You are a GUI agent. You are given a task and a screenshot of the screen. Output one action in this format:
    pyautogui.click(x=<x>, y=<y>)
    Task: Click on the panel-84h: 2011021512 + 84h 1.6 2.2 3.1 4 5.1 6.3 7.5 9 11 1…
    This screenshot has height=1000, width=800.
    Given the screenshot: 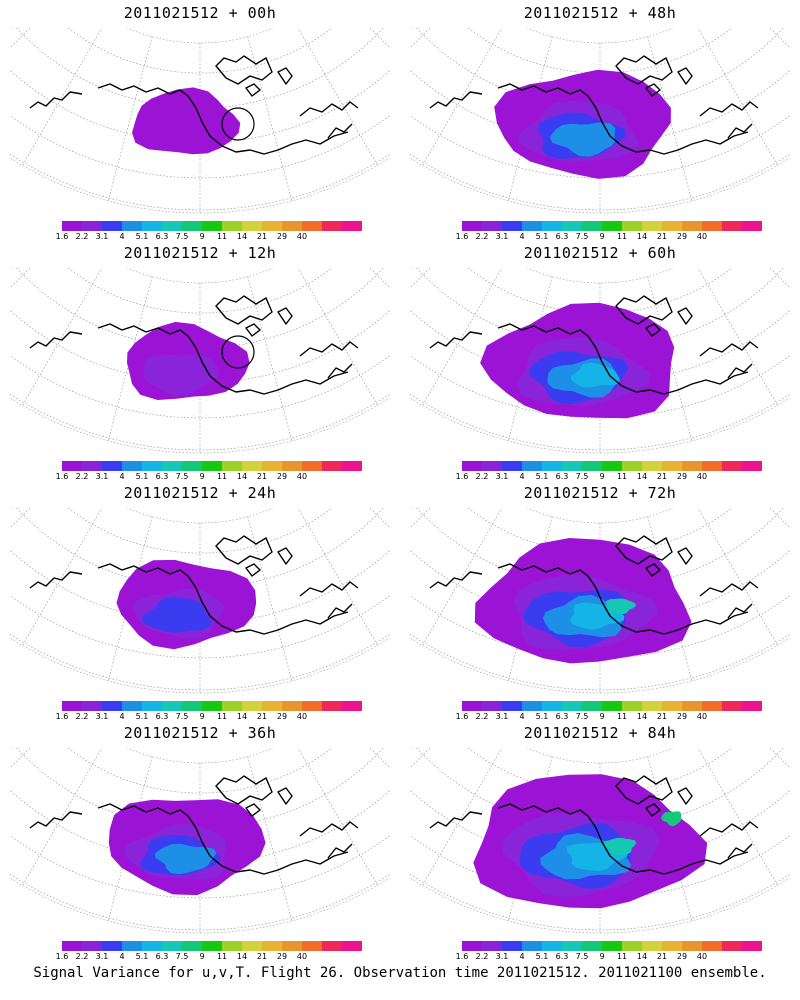 What is the action you would take?
    pyautogui.click(x=600, y=840)
    